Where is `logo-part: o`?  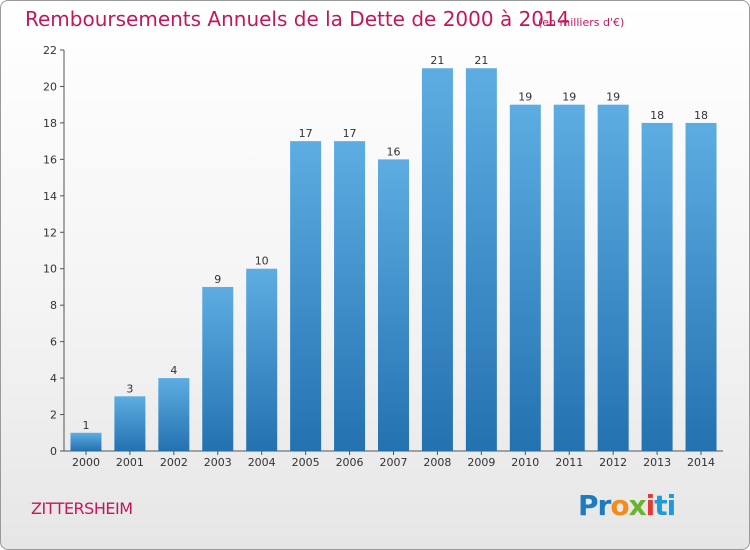
logo-part: o is located at coordinates (619, 505).